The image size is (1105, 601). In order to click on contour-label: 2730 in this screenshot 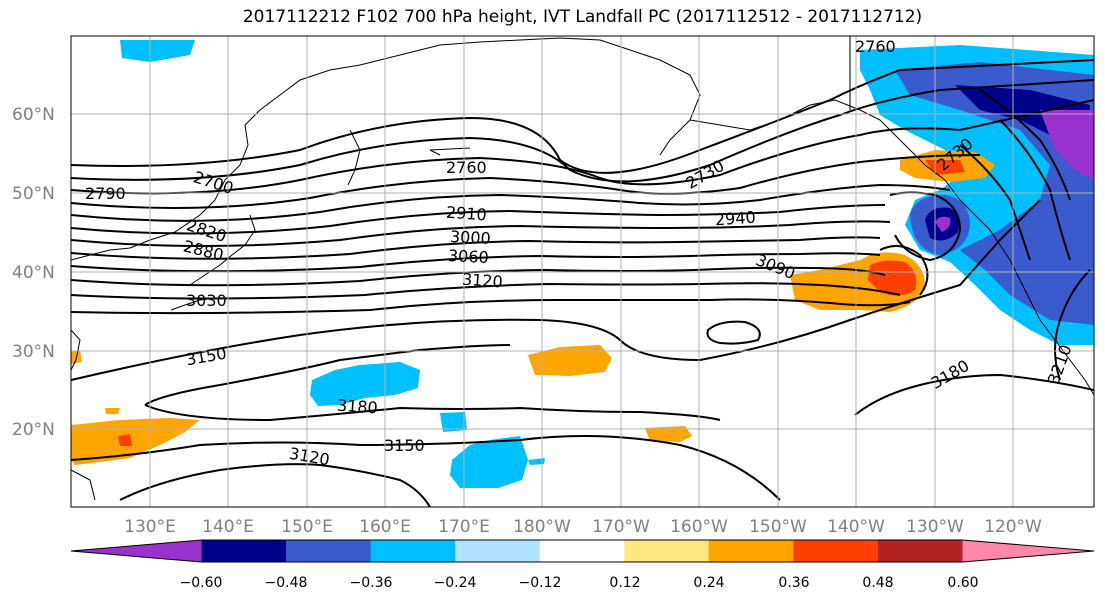, I will do `click(705, 174)`.